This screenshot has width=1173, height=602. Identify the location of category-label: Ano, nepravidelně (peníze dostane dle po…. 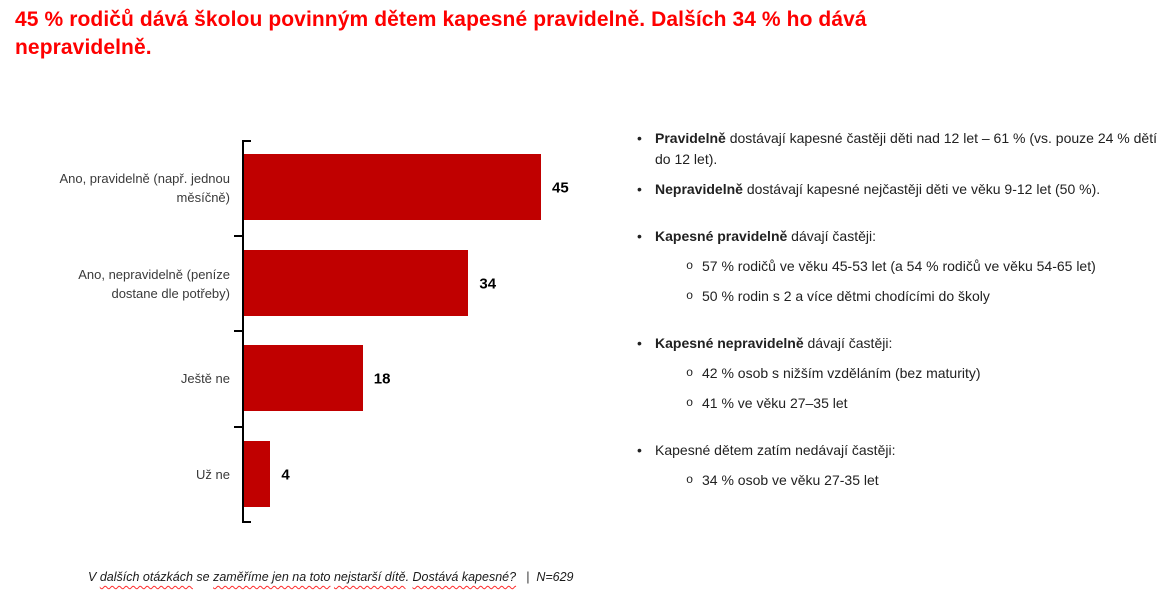
(154, 284).